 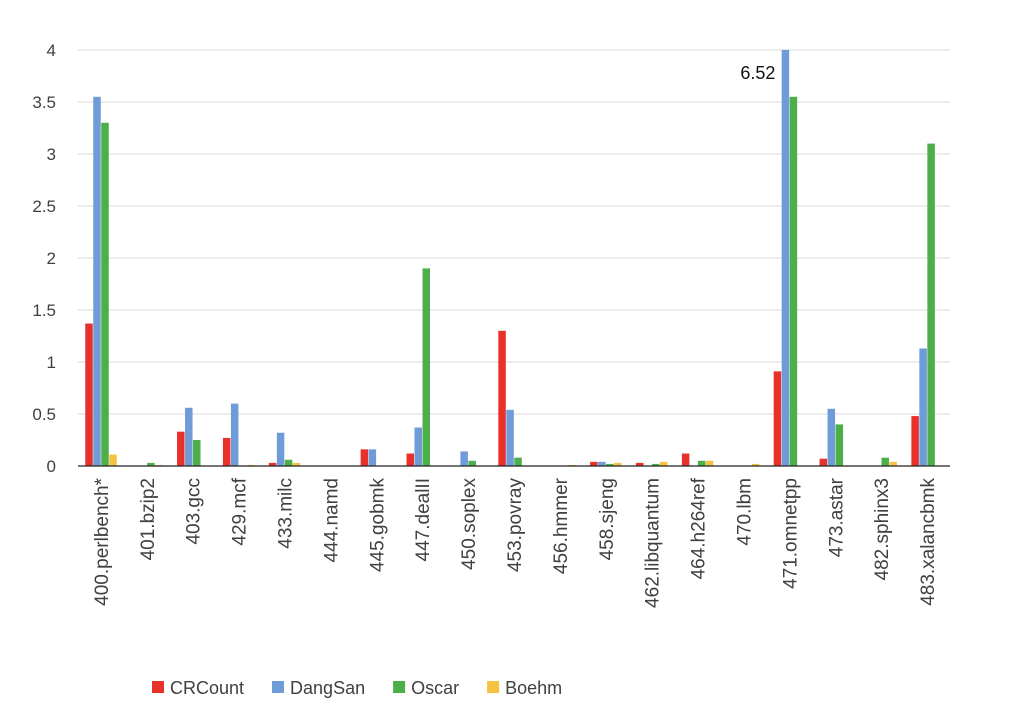 I want to click on x-tick-label: 447.dealII, so click(x=423, y=519).